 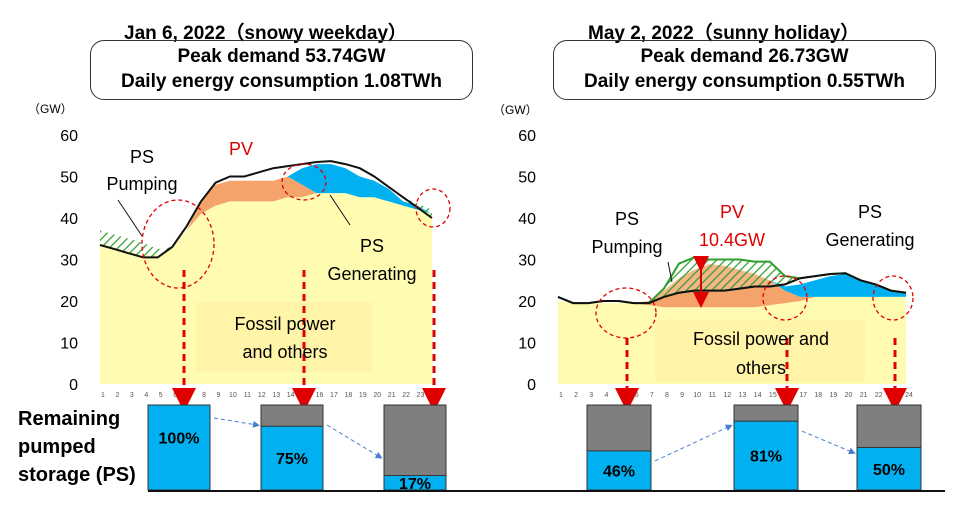 What do you see at coordinates (546, 491) in the screenshot?
I see `bottom-baseline` at bounding box center [546, 491].